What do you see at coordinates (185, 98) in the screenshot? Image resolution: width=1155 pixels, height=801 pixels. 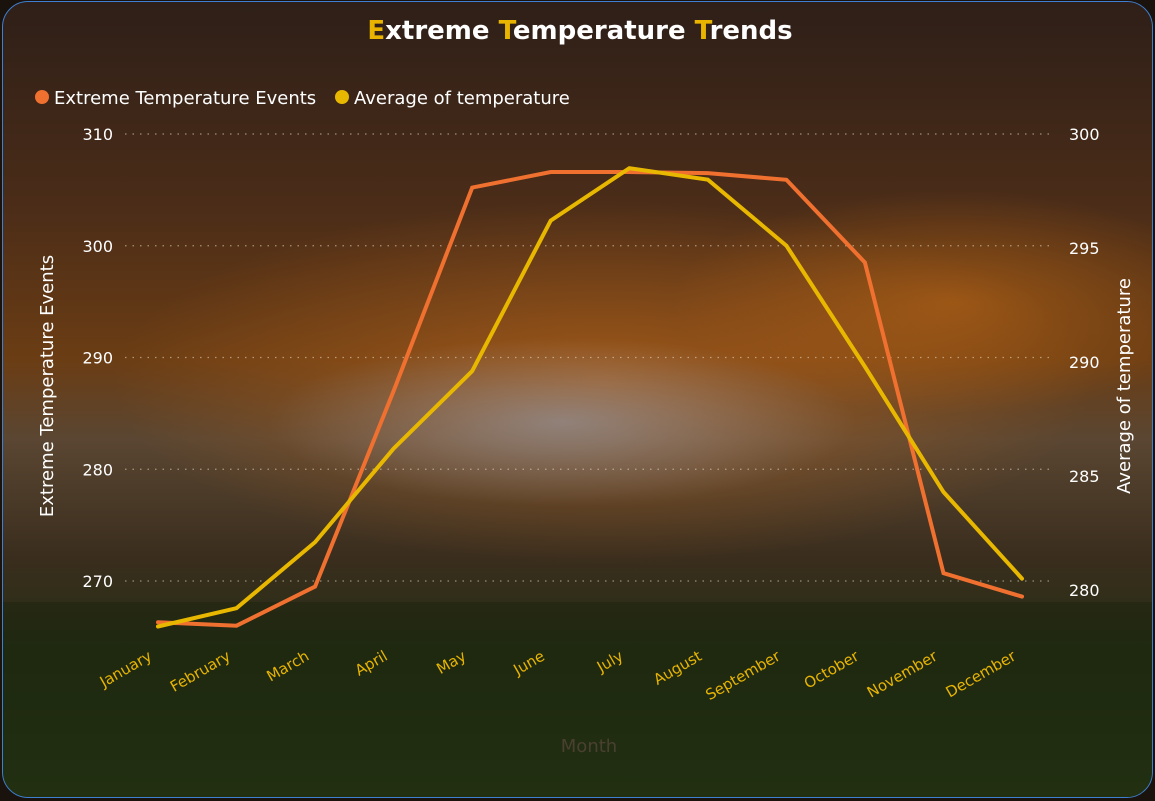 I see `legend-label-extreme: Extreme Temperature Events` at bounding box center [185, 98].